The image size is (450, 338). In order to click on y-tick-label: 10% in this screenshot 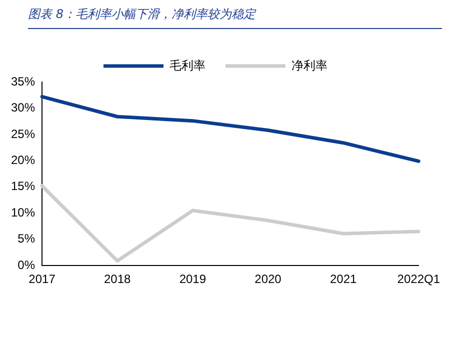, I will do `click(23, 212)`.